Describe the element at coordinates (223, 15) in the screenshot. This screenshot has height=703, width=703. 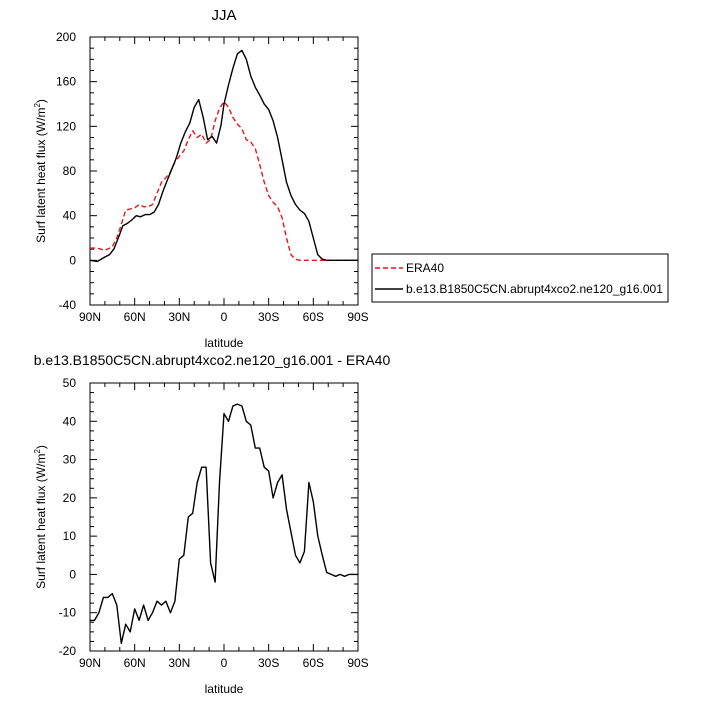
I see `chart-title: JJA` at that location.